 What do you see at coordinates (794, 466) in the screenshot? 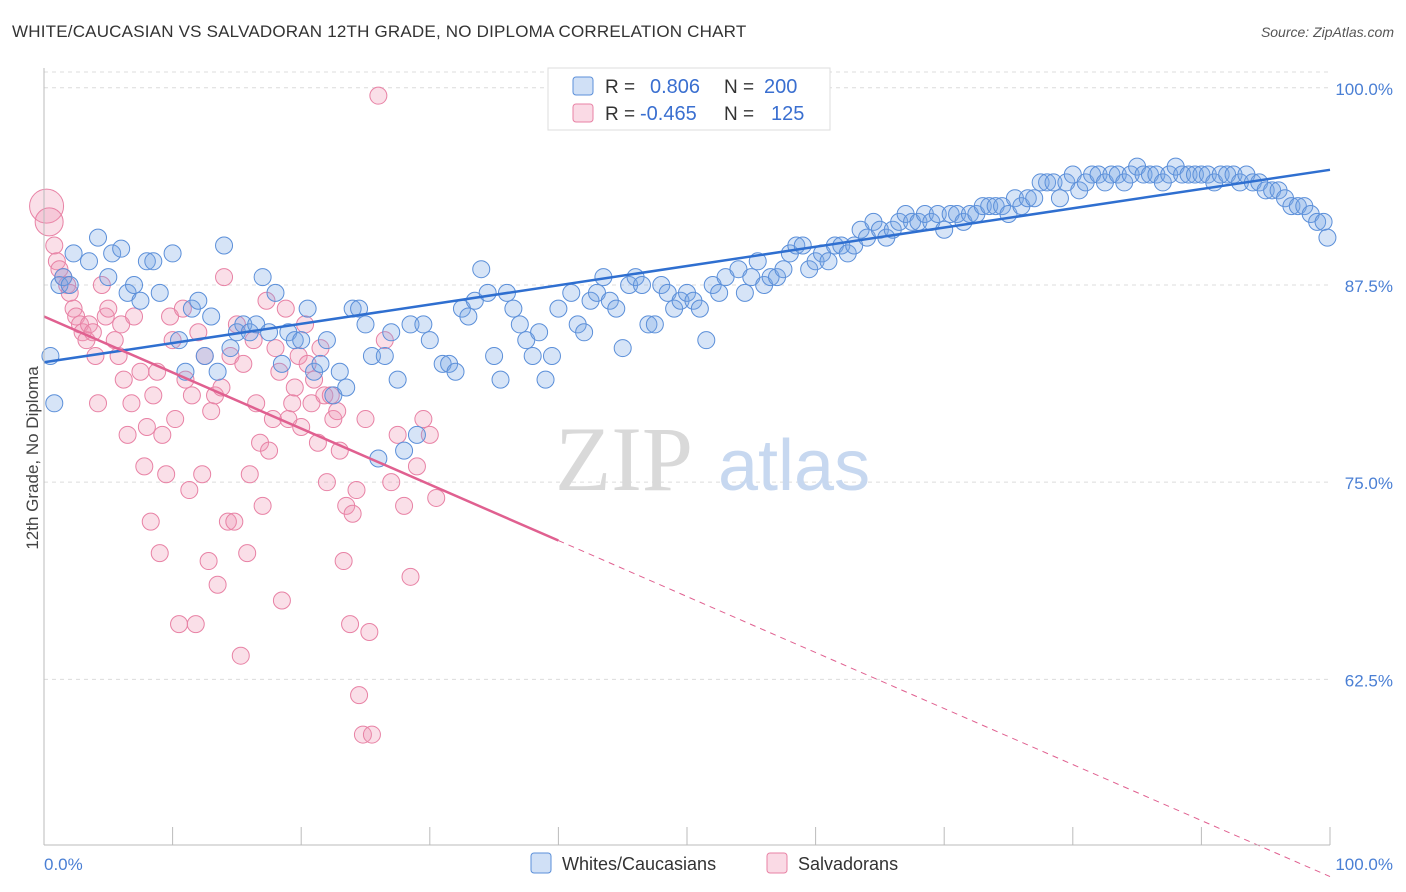
I see `watermark-atlas: atlas` at bounding box center [794, 466].